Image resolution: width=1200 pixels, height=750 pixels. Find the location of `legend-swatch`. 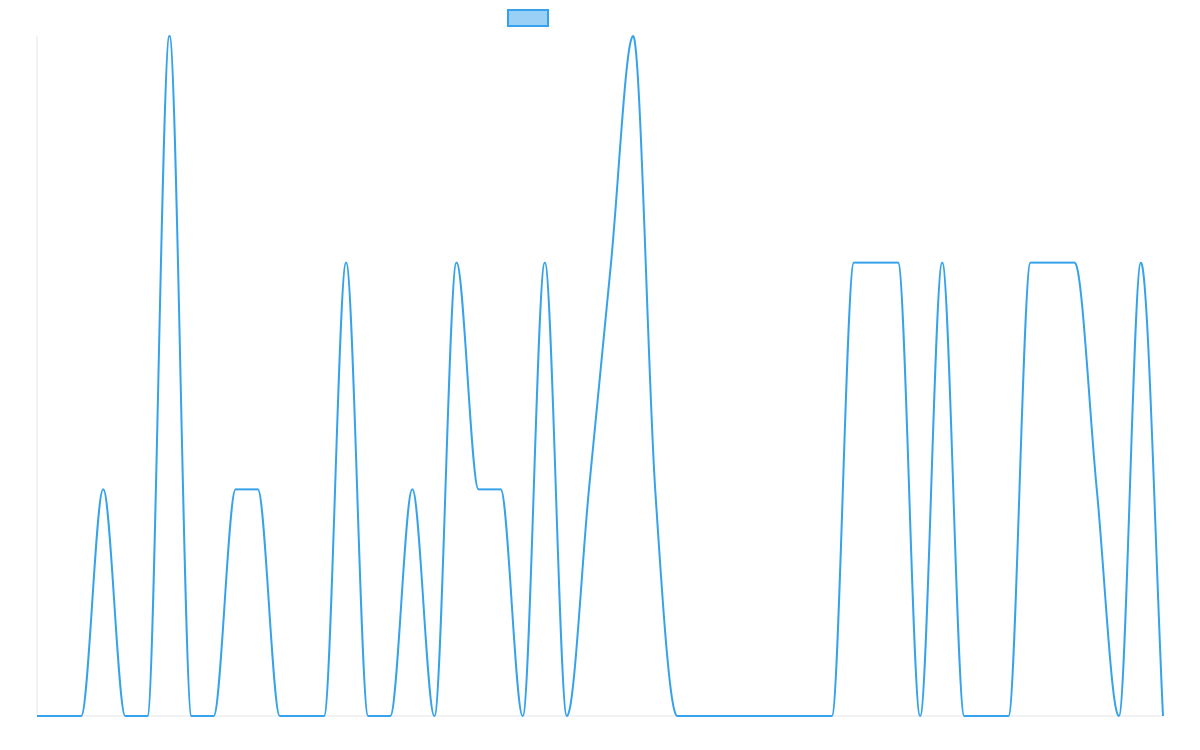

legend-swatch is located at coordinates (528, 18).